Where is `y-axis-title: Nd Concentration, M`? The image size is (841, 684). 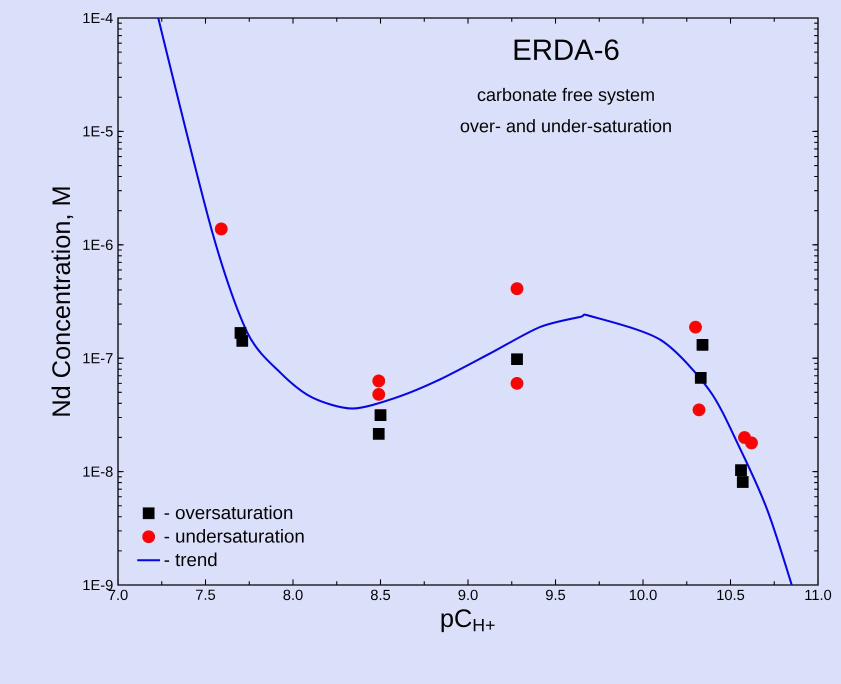
y-axis-title: Nd Concentration, M is located at coordinates (63, 301).